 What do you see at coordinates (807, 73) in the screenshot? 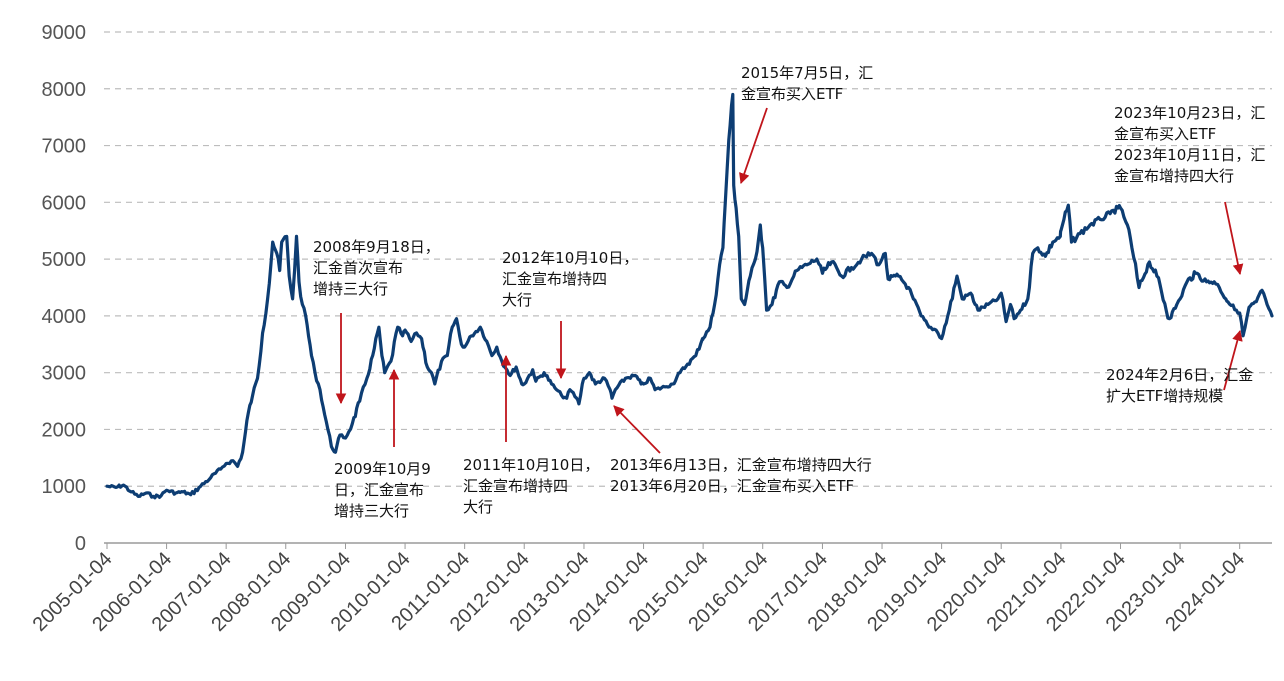
I see `annotation-text: 2015年7月5日，汇` at bounding box center [807, 73].